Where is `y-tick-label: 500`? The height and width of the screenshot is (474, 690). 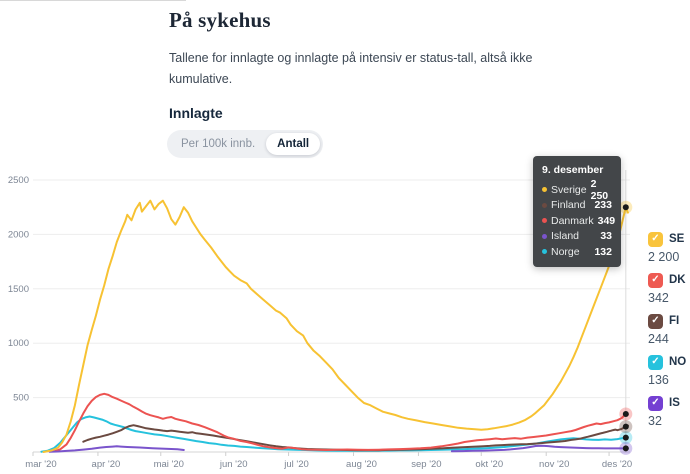 y-tick-label: 500 is located at coordinates (21, 398).